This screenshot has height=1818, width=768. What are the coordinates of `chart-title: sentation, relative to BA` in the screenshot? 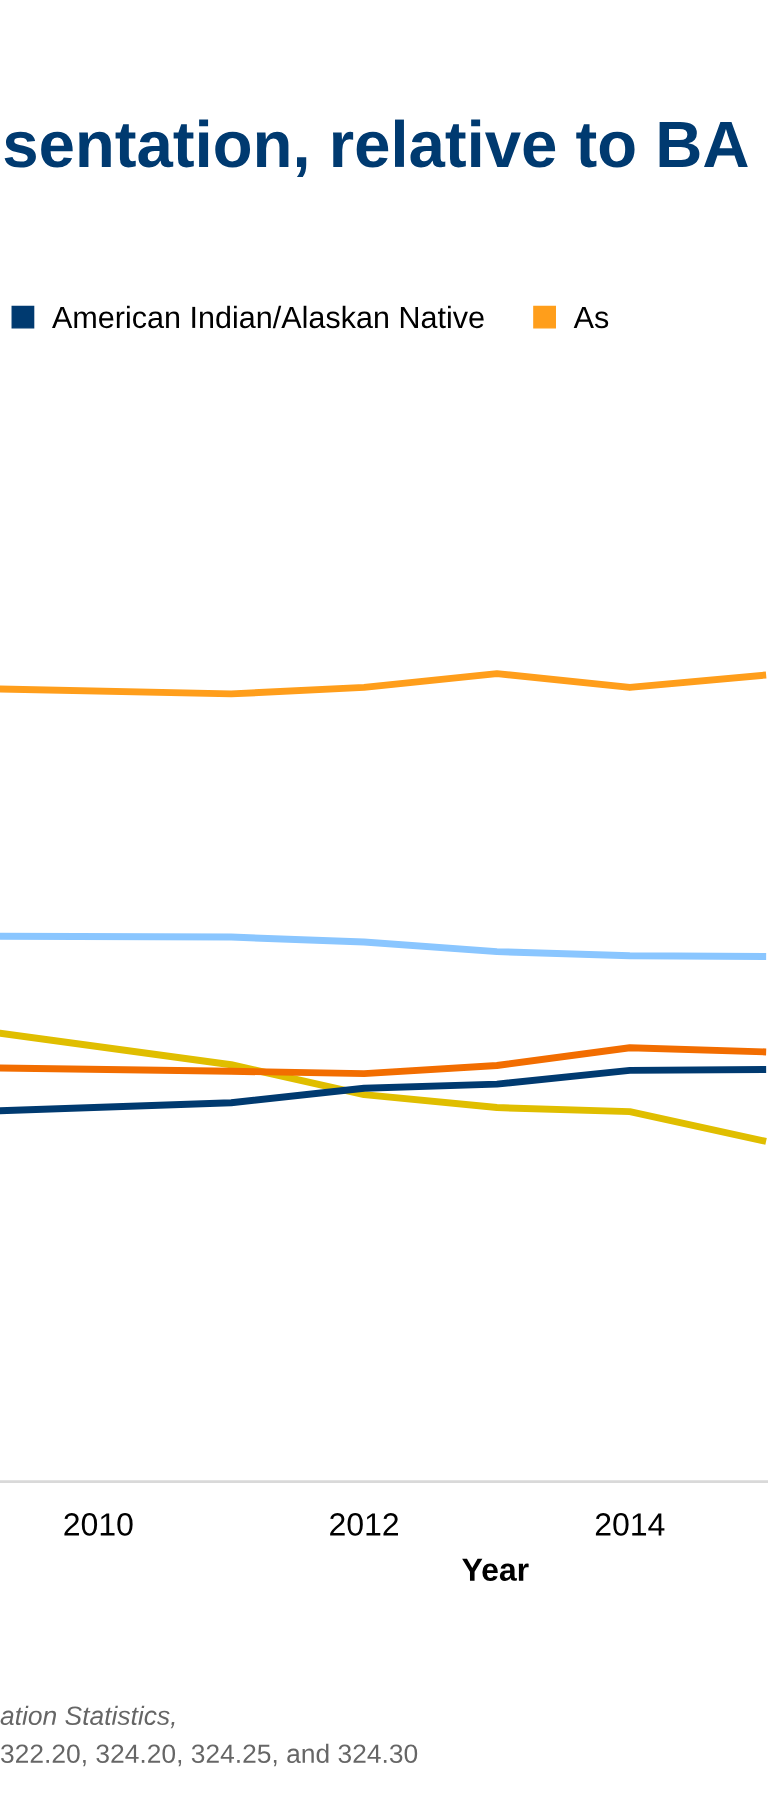 It's located at (376, 148).